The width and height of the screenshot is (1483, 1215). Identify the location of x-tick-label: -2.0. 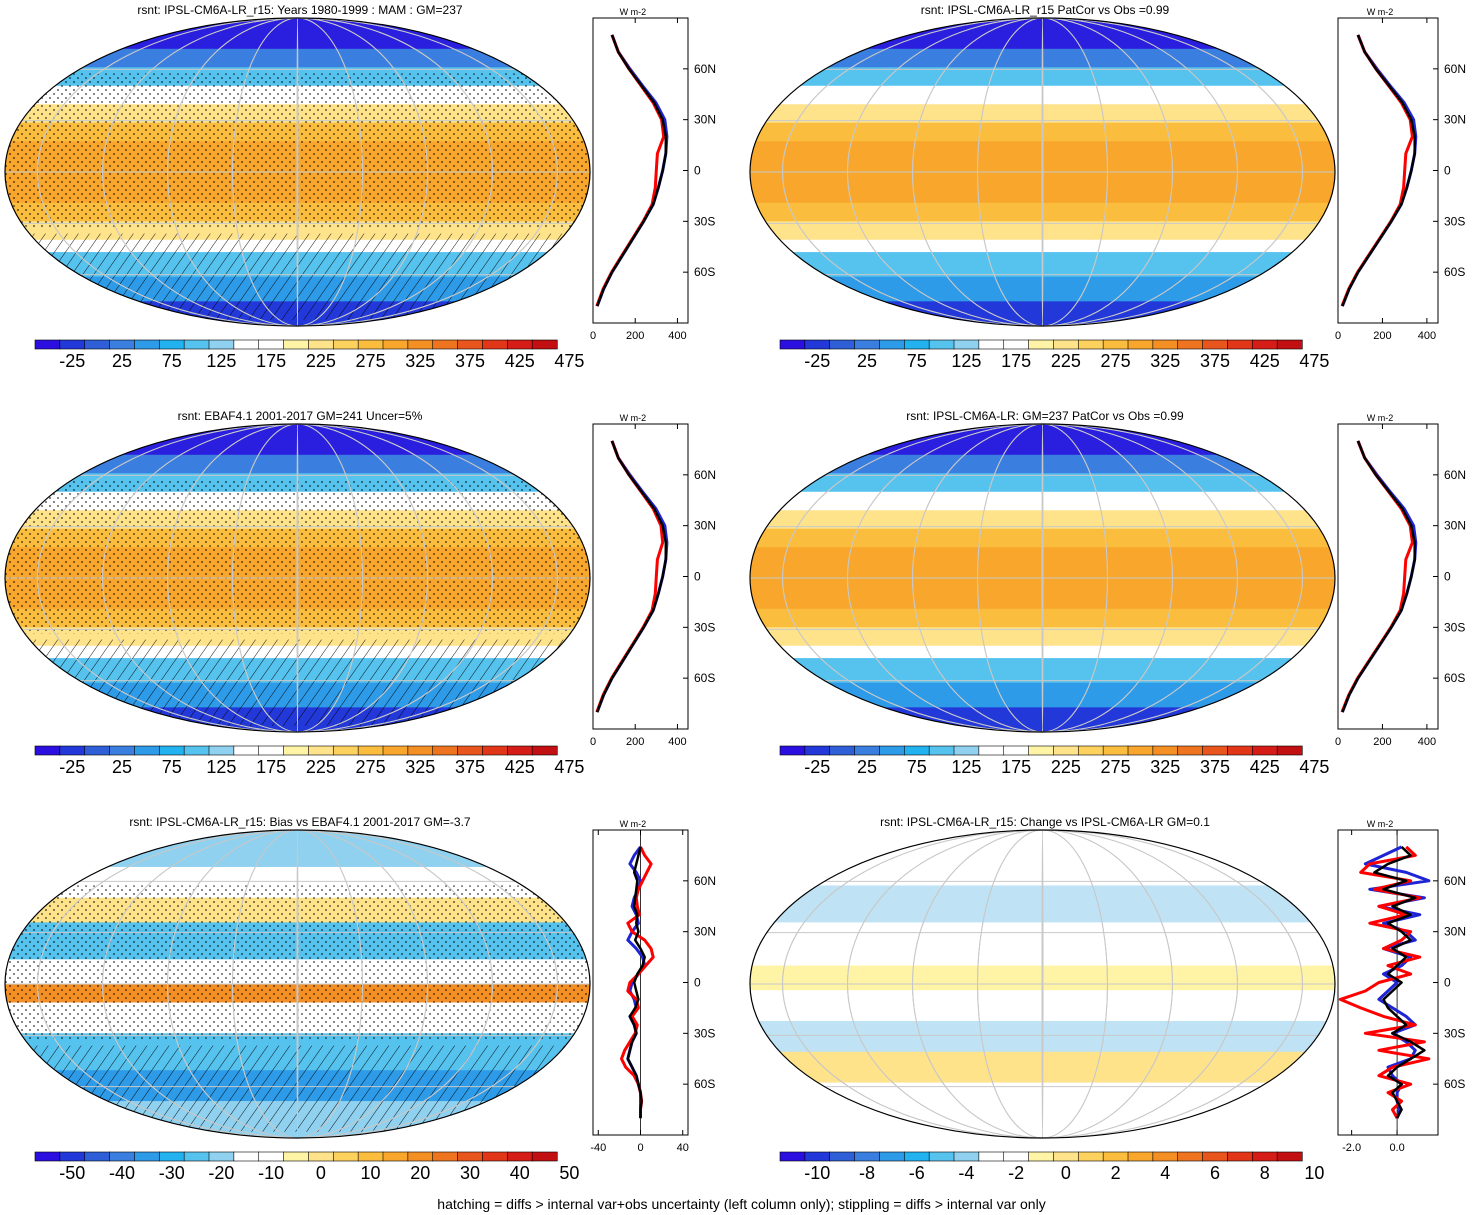
(1351, 1148).